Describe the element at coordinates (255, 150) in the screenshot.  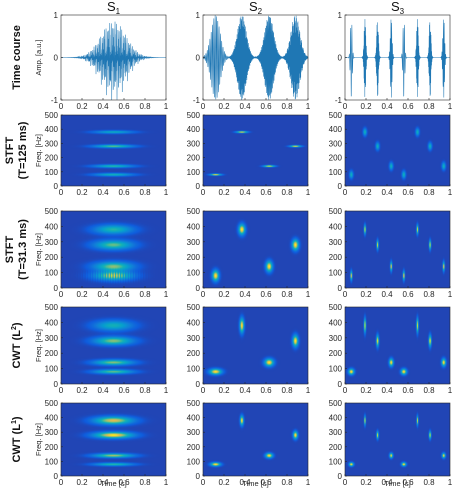
I see `spectrogram-s2` at that location.